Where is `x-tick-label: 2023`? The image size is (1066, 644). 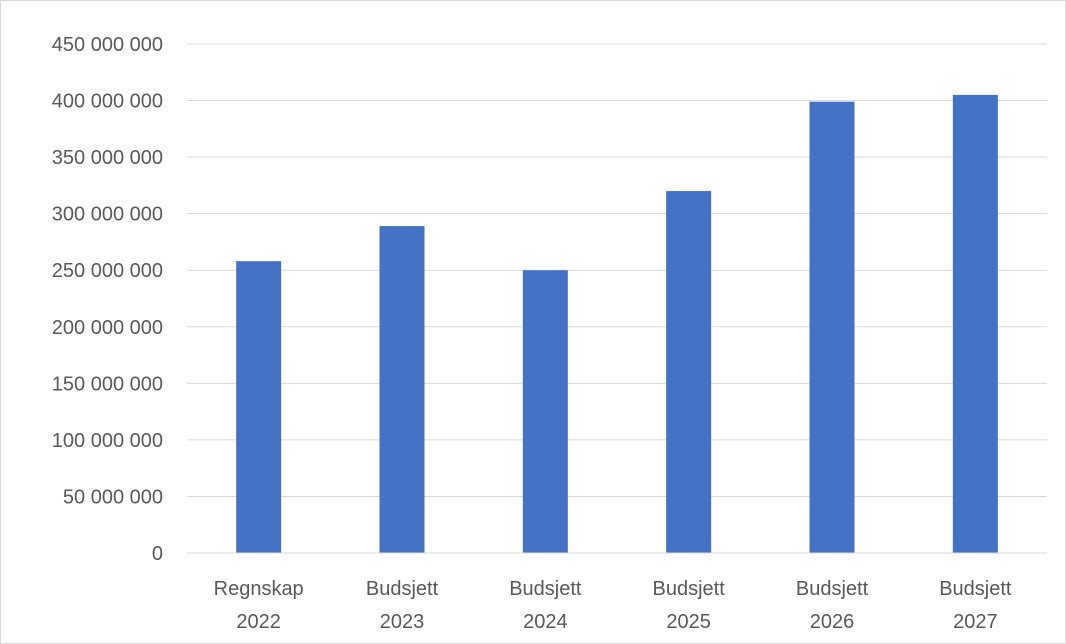
x-tick-label: 2023 is located at coordinates (402, 622).